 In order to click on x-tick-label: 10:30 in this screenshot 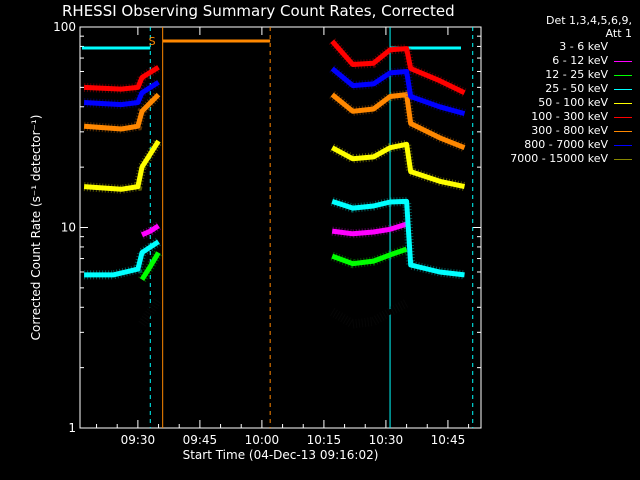, I will do `click(386, 440)`.